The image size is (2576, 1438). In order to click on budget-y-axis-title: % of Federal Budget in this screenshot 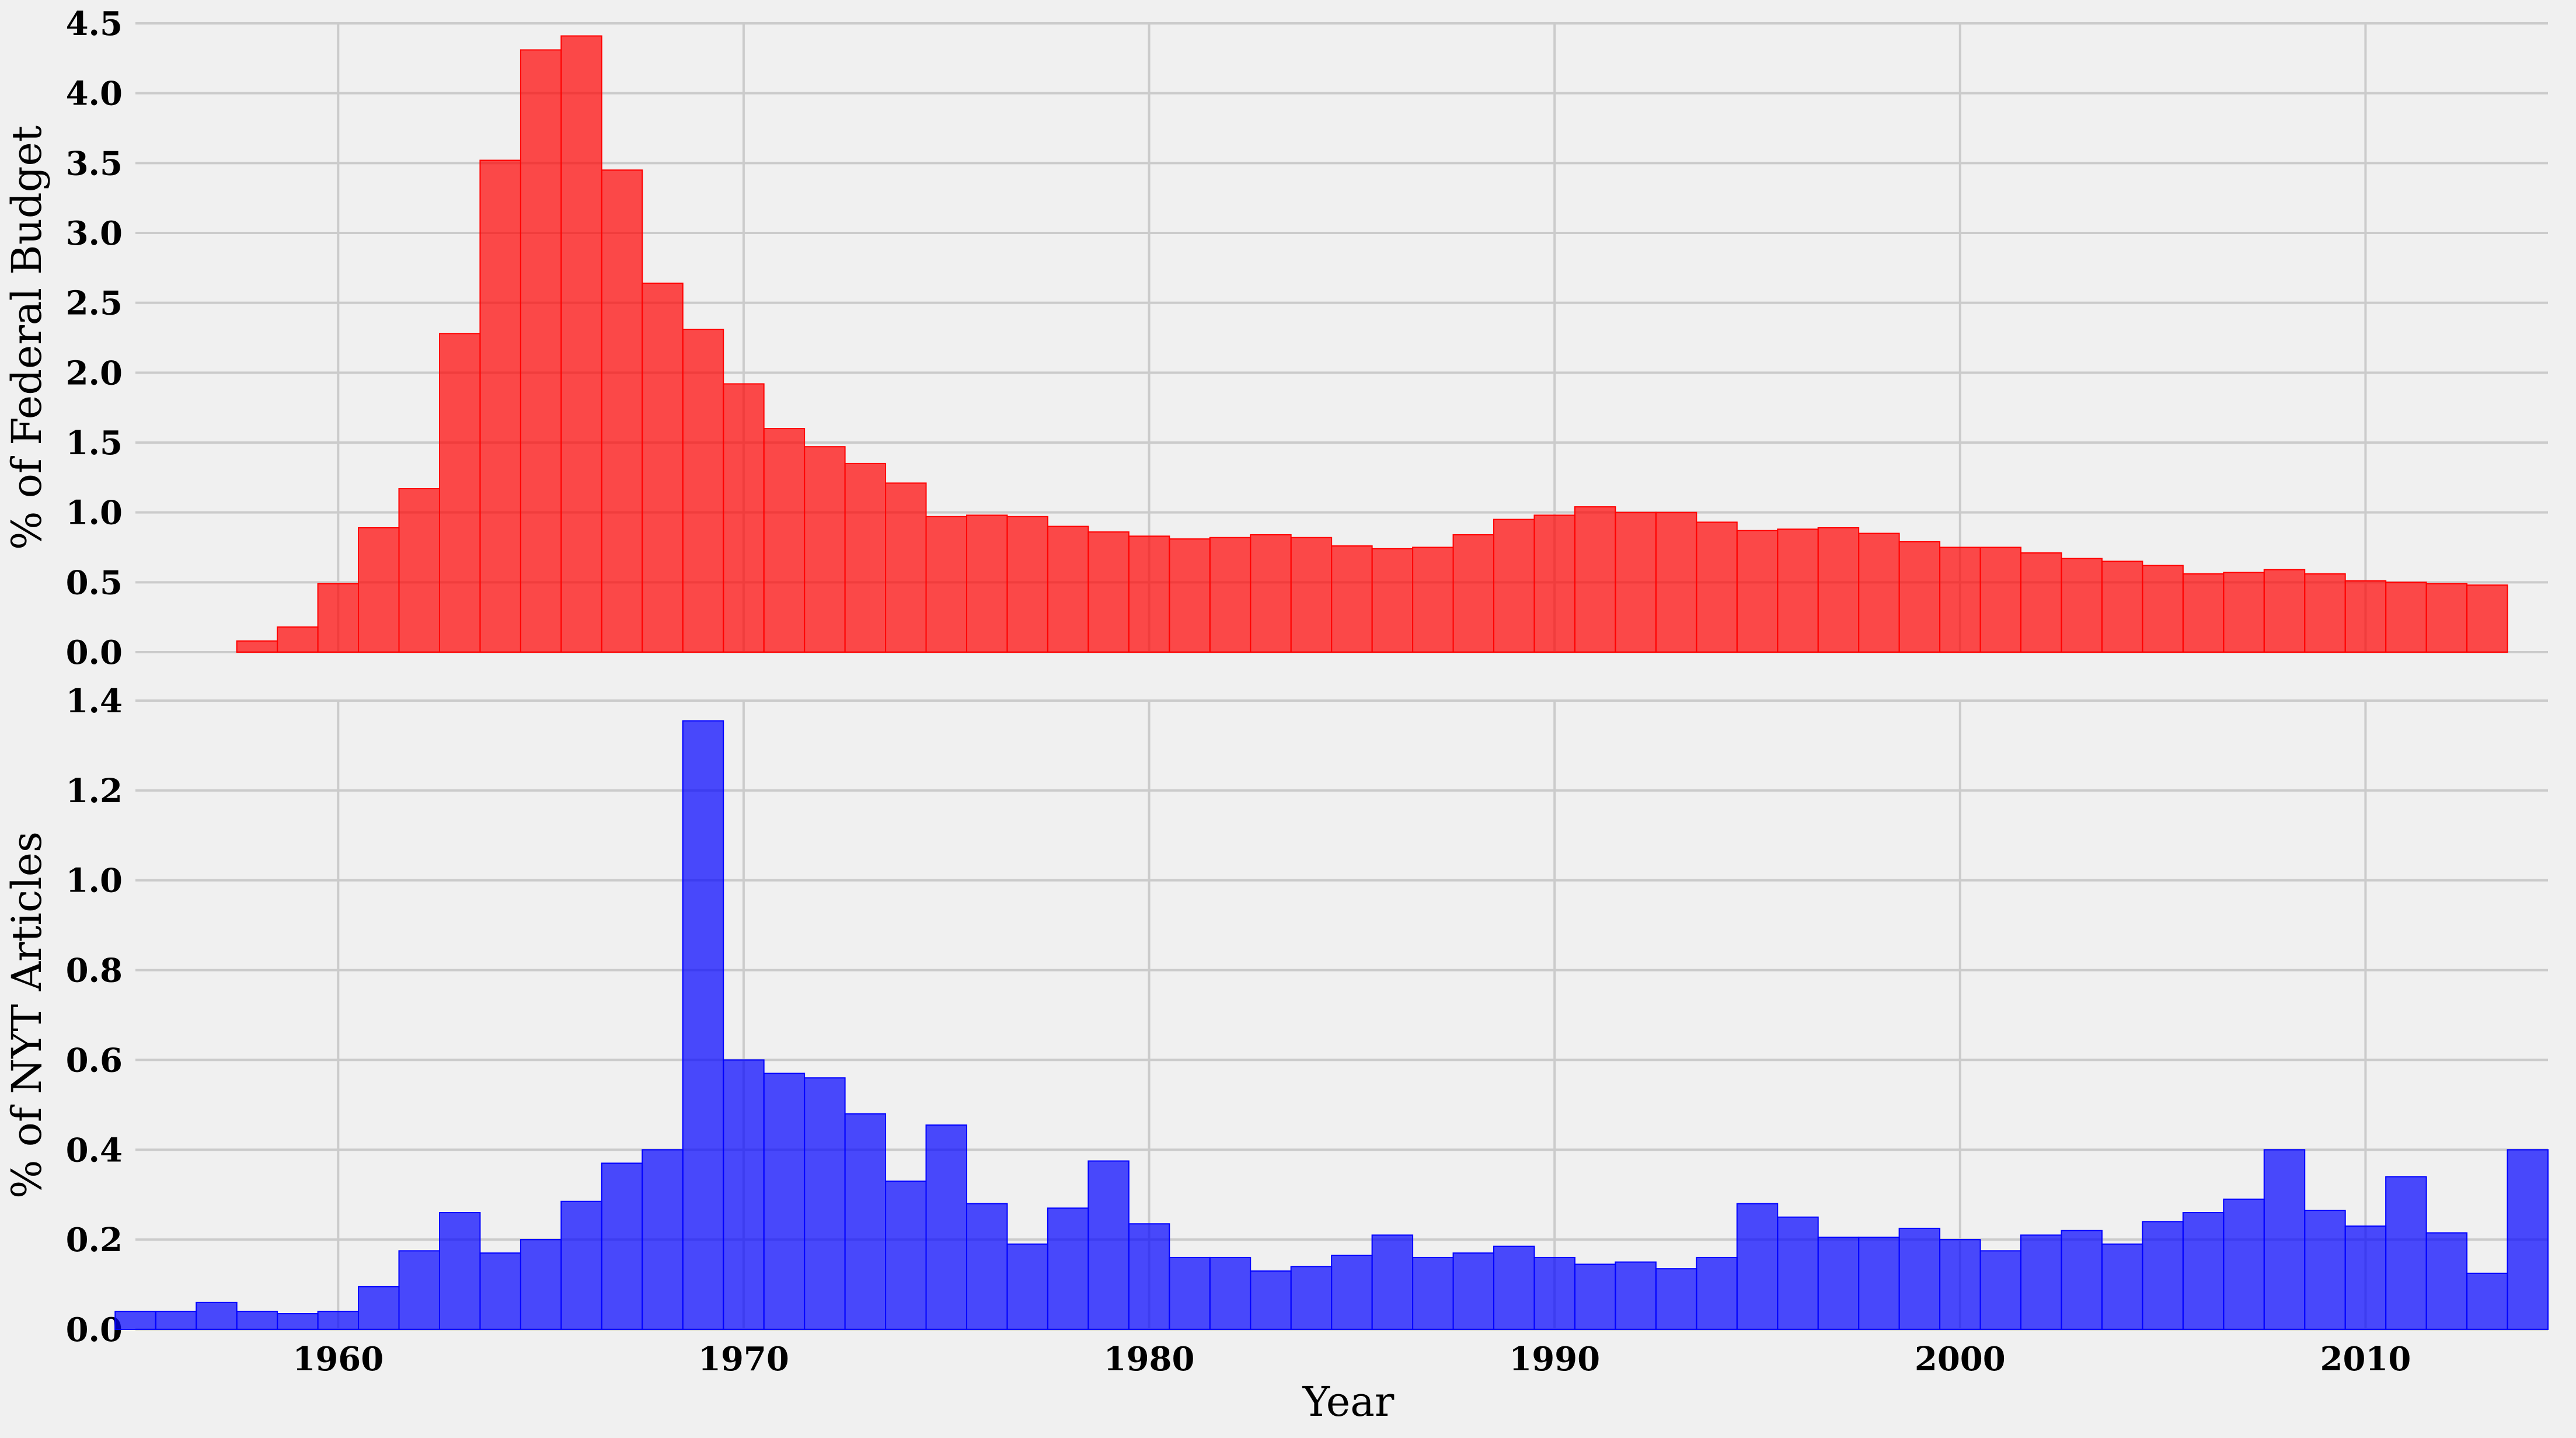, I will do `click(27, 338)`.